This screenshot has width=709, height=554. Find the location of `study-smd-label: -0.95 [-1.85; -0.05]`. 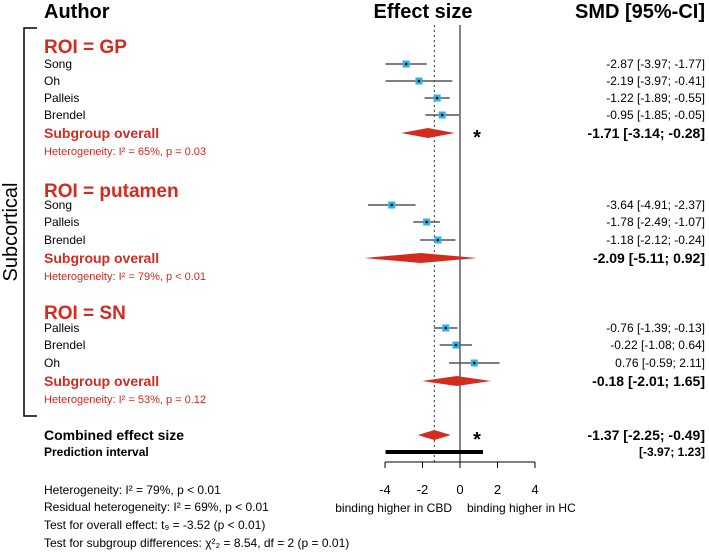

study-smd-label: -0.95 [-1.85; -0.05] is located at coordinates (655, 115).